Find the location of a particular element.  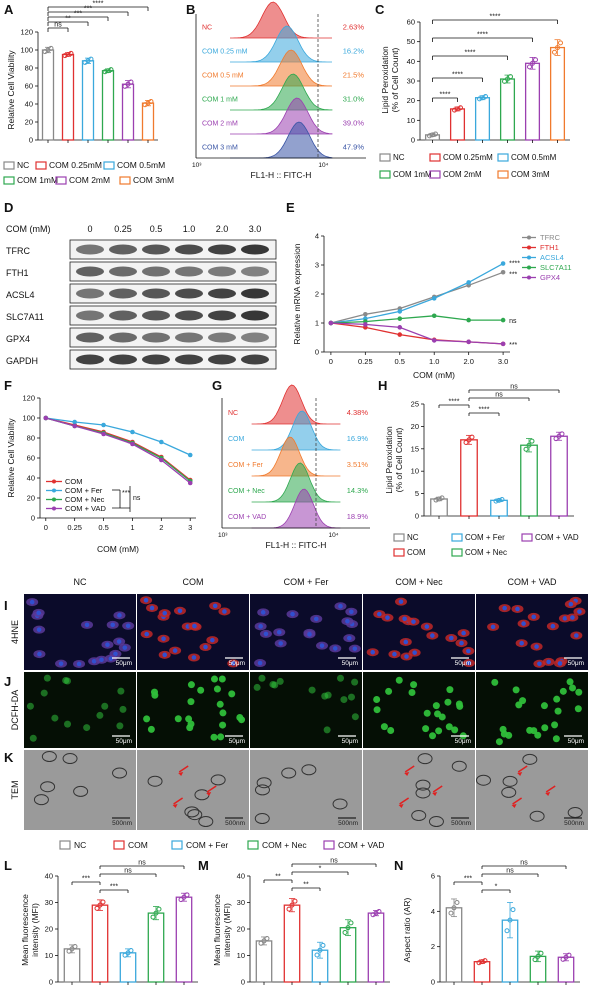

H-y-tick-label: 5 is located at coordinates (417, 493).